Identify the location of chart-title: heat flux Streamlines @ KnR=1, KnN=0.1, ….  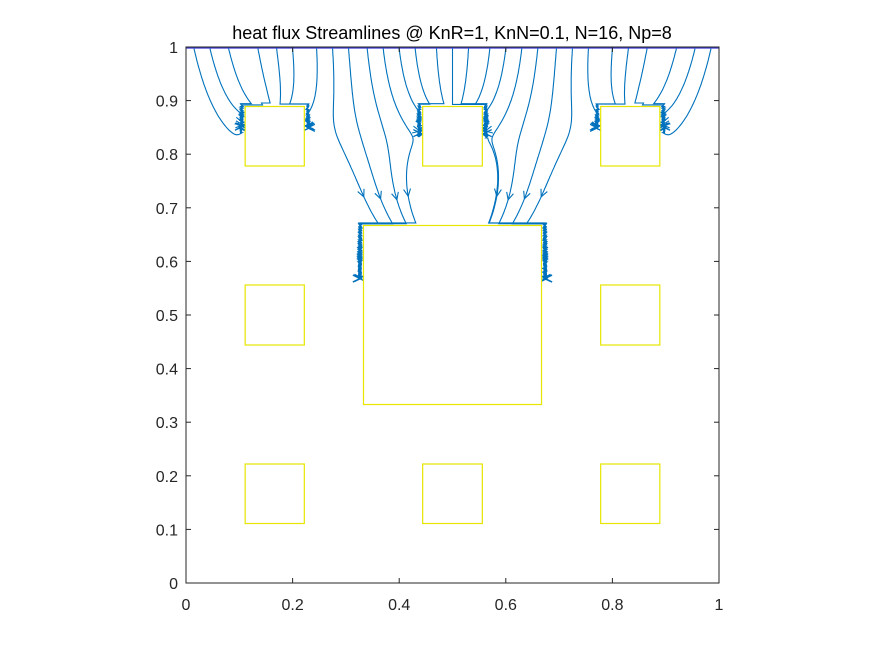
(452, 33).